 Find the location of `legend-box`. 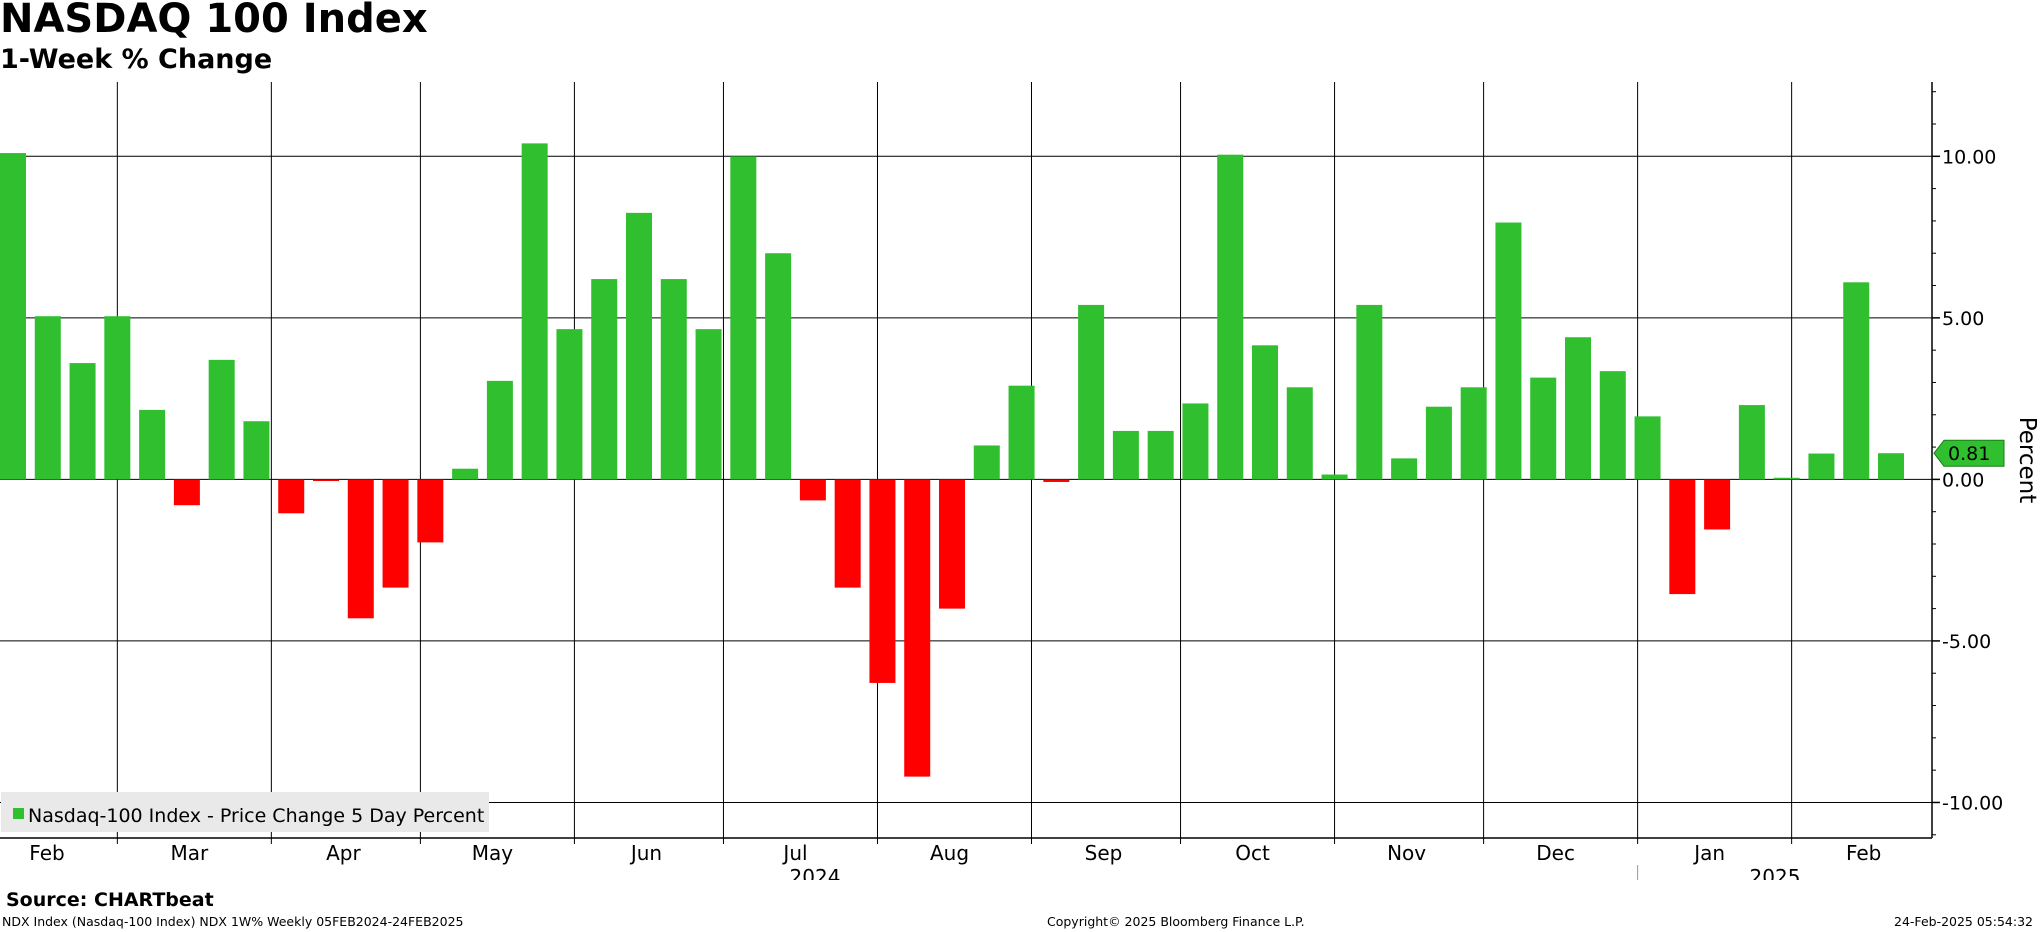

legend-box is located at coordinates (245, 812).